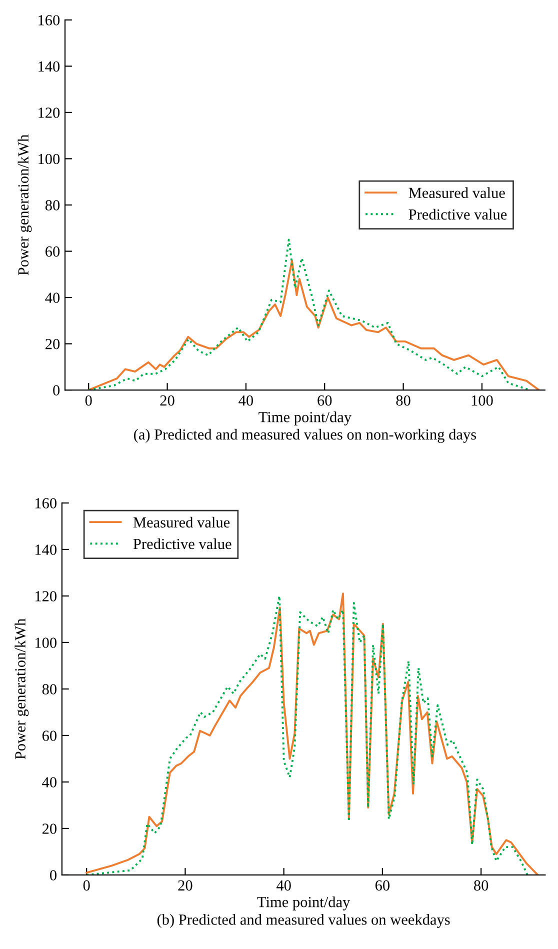  I want to click on line-series, so click(314, 325).